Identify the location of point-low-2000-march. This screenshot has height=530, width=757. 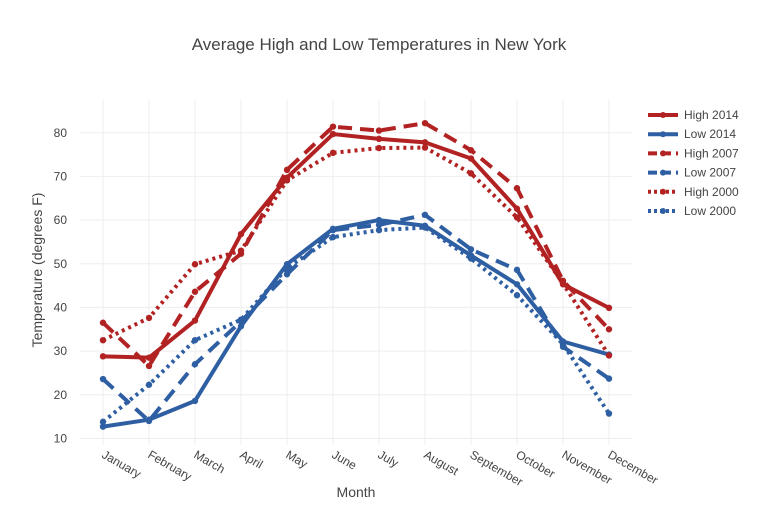
(195, 340).